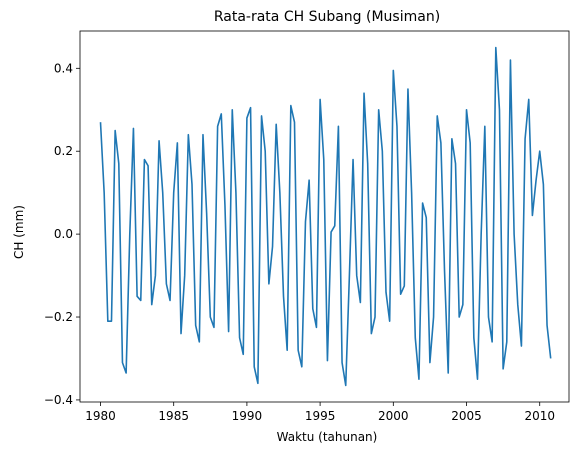 This screenshot has height=453, width=579. Describe the element at coordinates (466, 416) in the screenshot. I see `x-tick-label: 2005` at that location.